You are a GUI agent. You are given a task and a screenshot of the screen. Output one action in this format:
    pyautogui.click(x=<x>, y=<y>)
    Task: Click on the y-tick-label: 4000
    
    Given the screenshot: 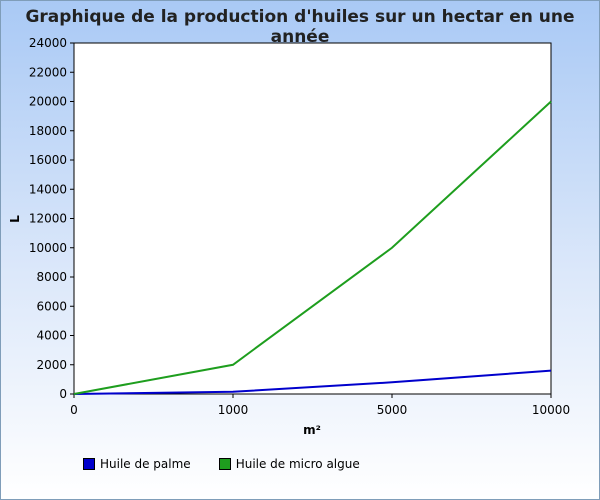 What is the action you would take?
    pyautogui.click(x=51, y=336)
    